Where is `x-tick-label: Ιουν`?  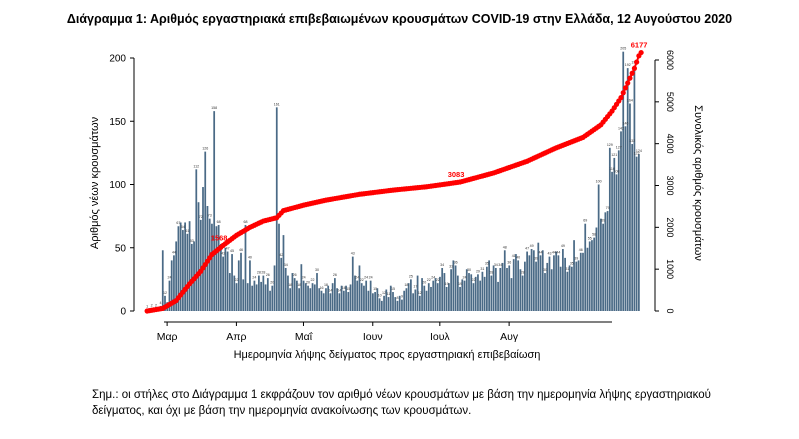 x-tick-label: Ιουν is located at coordinates (373, 337).